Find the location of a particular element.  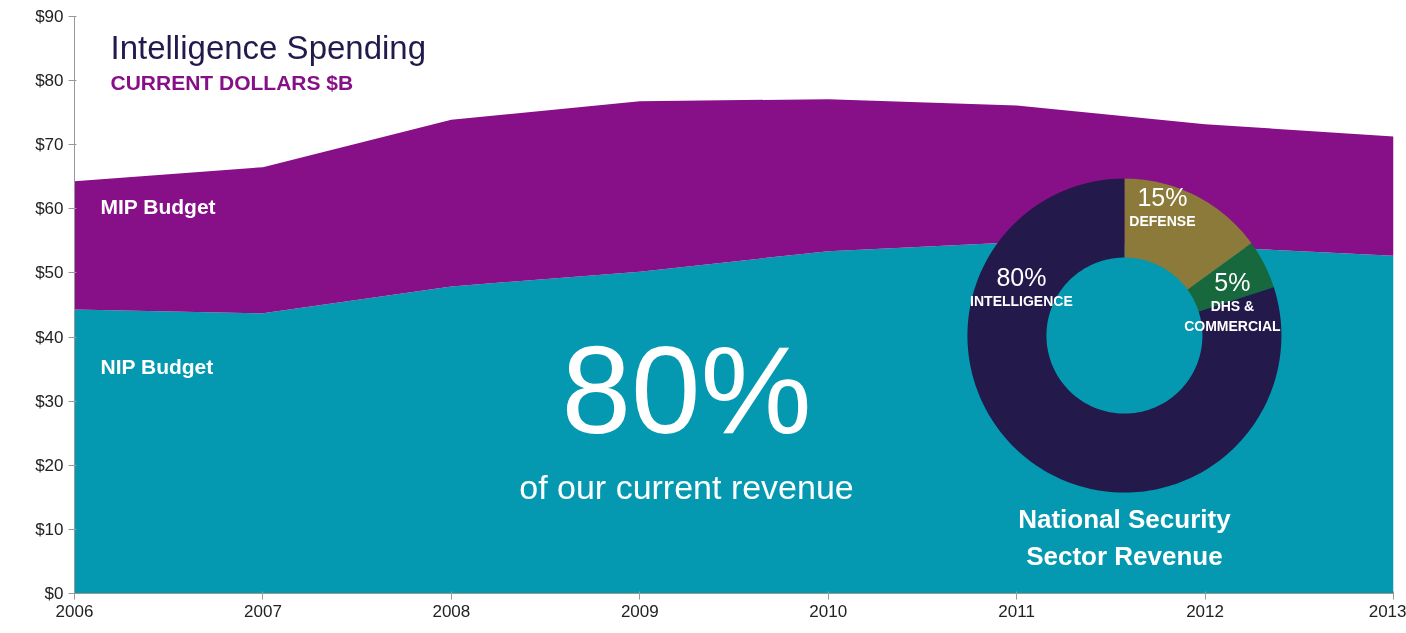

series-label: NIP Budget is located at coordinates (157, 366).